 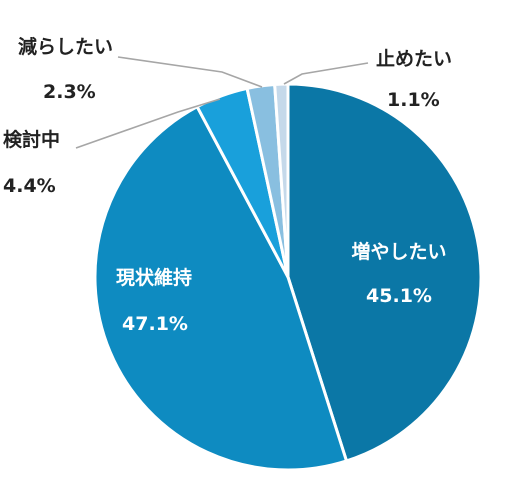 What do you see at coordinates (65, 46) in the screenshot?
I see `slice-label-reduce: 減らしたい` at bounding box center [65, 46].